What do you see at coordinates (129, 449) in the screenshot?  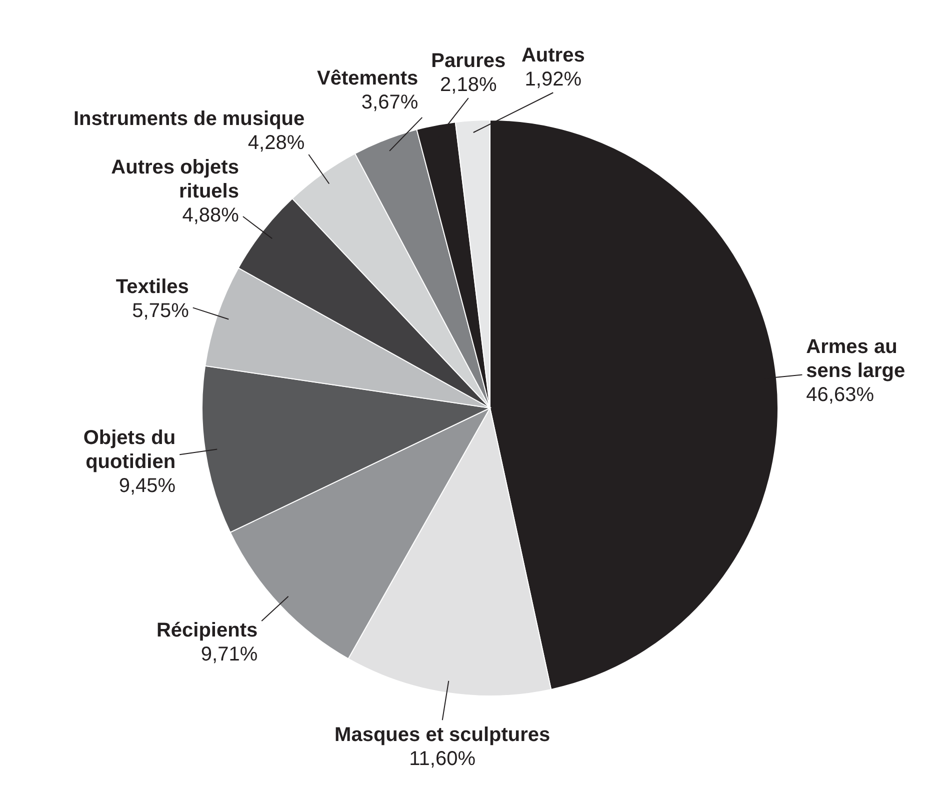 I see `slice-label: Objets du quotidien` at bounding box center [129, 449].